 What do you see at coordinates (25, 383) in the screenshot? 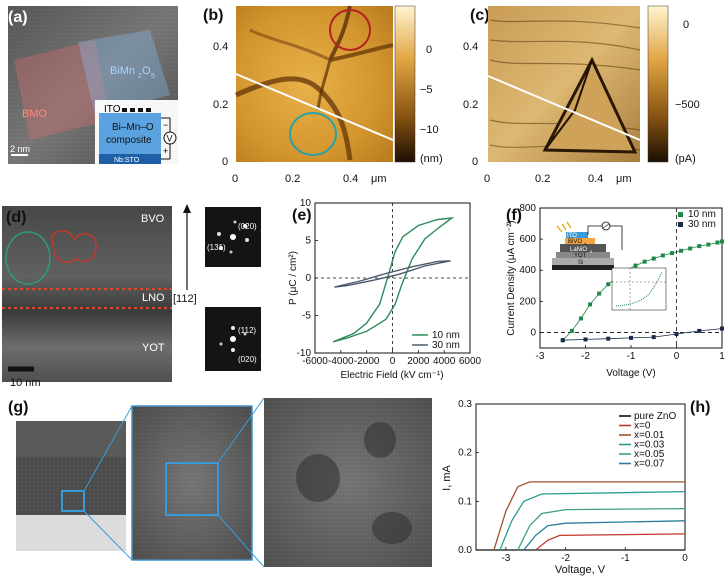
I see `d-scale-label: 10 nm` at bounding box center [25, 383].